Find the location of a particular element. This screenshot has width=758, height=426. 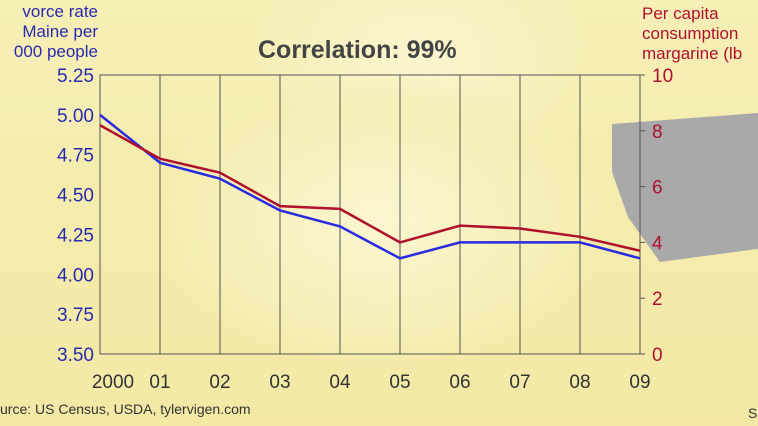

left-tick-label: 5.00 is located at coordinates (75, 116).